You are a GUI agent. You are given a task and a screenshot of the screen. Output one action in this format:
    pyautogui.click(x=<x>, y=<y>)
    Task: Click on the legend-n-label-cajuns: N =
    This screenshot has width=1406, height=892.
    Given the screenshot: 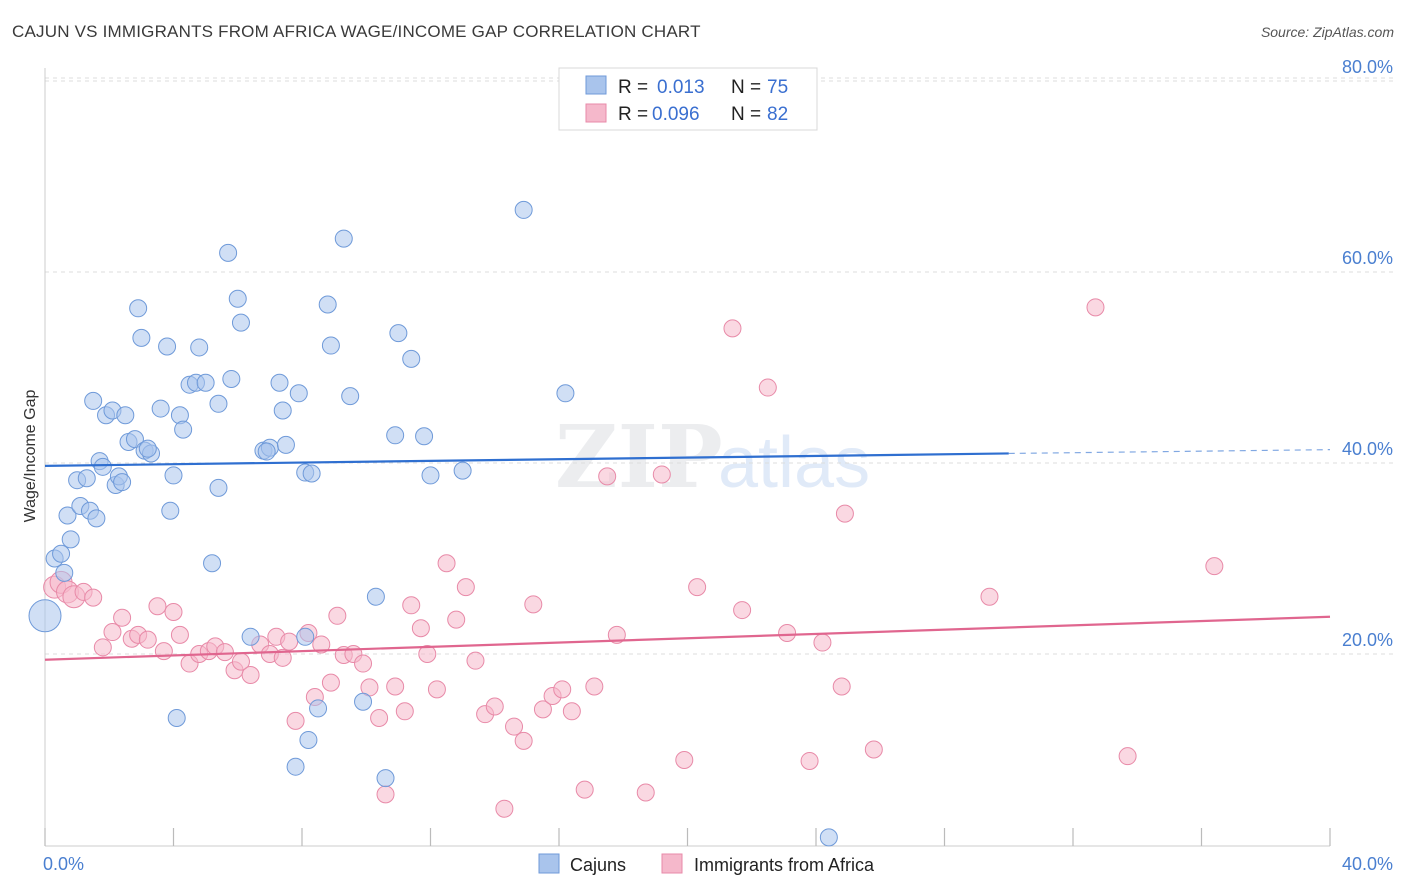 What is the action you would take?
    pyautogui.click(x=746, y=87)
    